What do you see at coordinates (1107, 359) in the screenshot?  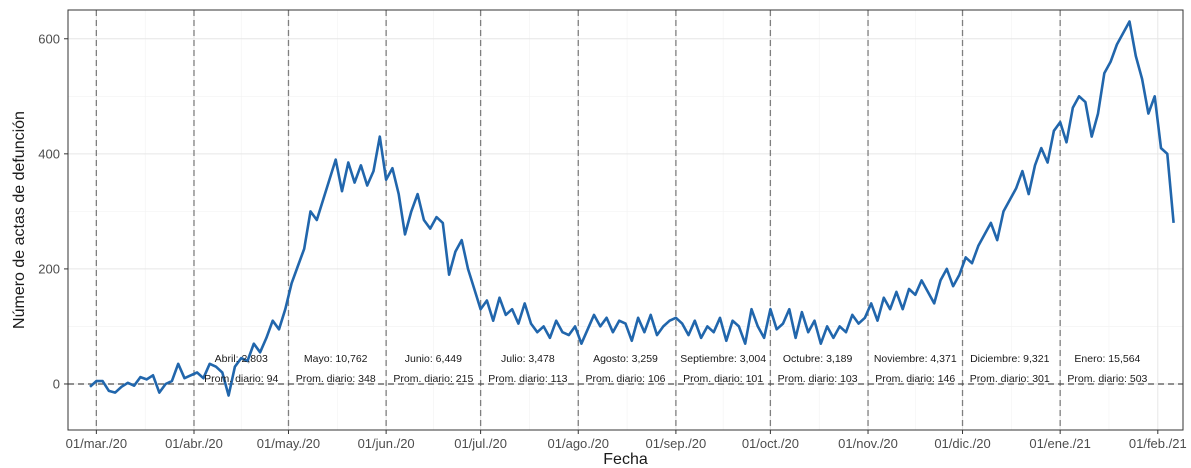 I see `month-total-label: Enero: 15,564` at bounding box center [1107, 359].